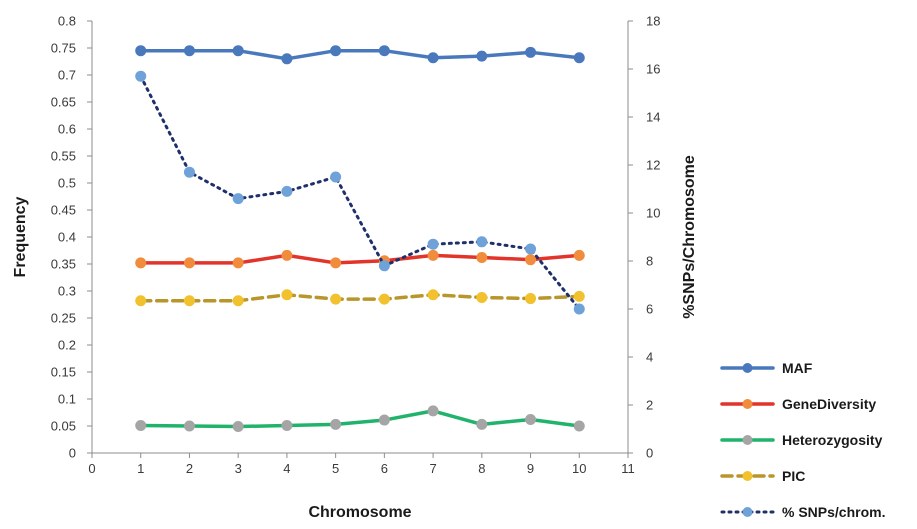 This screenshot has height=529, width=917. Describe the element at coordinates (766, 368) in the screenshot. I see `legend-item-maf: MAF` at that location.